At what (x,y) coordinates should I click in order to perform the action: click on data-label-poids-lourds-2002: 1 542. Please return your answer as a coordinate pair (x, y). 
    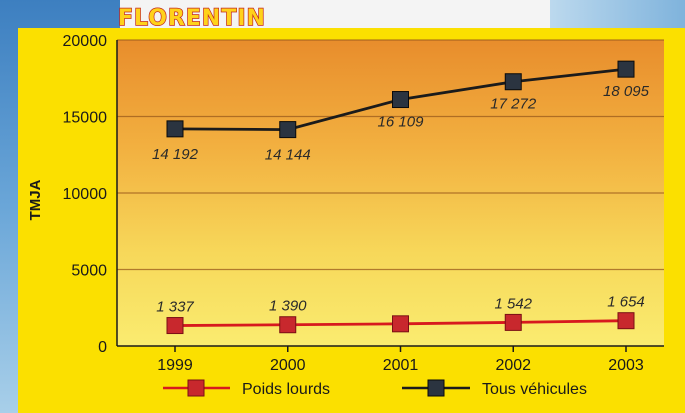
    Looking at the image, I should click on (513, 303).